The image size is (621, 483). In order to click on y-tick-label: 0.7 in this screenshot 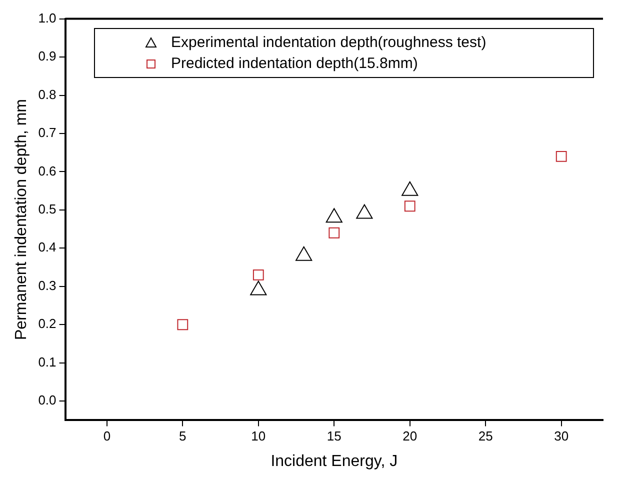, I will do `click(47, 132)`.